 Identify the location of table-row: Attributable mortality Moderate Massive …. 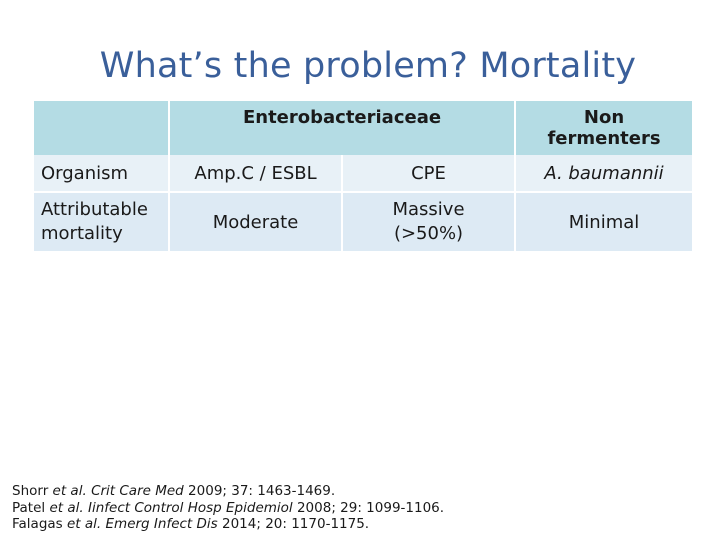
(363, 221).